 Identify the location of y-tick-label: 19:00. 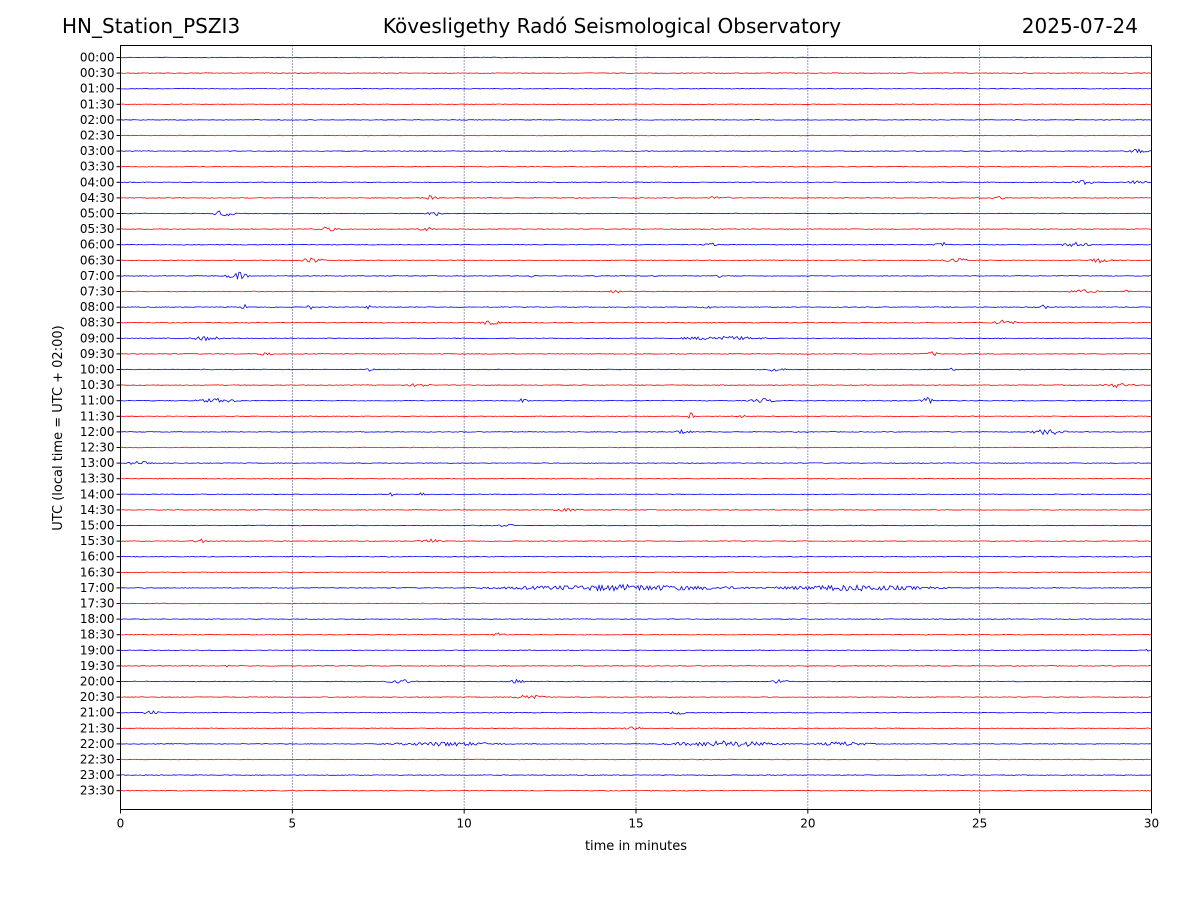
(97, 650).